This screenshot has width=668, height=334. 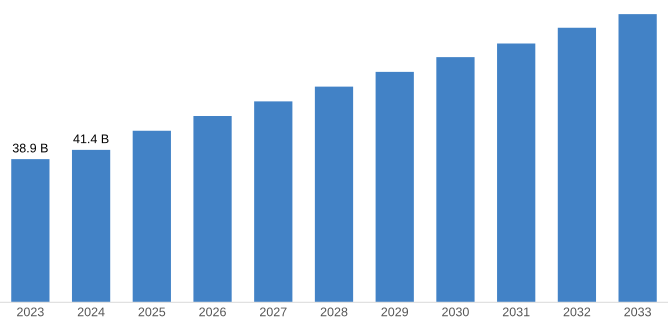 What do you see at coordinates (577, 311) in the screenshot?
I see `x-tick-label: 2032` at bounding box center [577, 311].